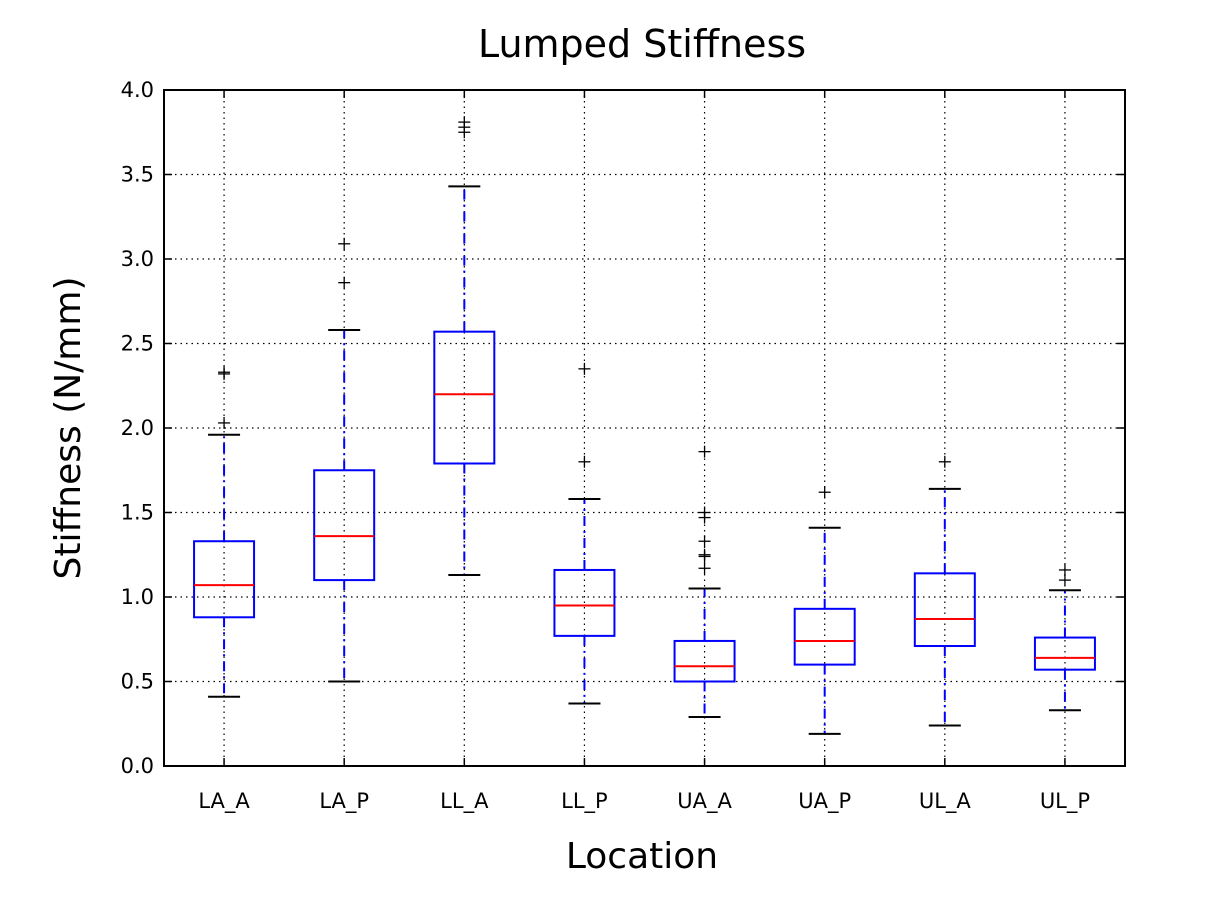 Image resolution: width=1222 pixels, height=900 pixels. Describe the element at coordinates (137, 766) in the screenshot. I see `y-tick-label: 0.0` at that location.